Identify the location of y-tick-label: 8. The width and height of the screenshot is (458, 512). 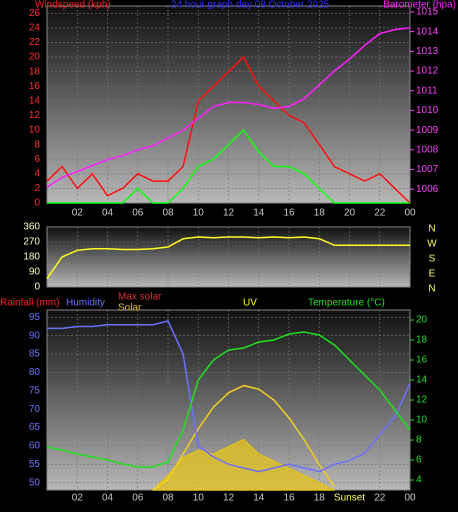
(37, 144).